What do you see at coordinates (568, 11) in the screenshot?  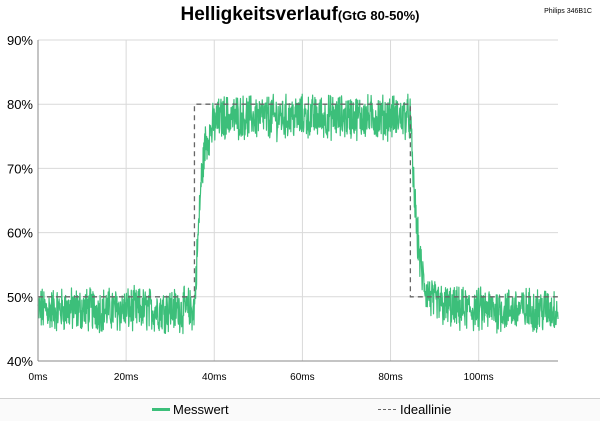 I see `monitor-model-label: Philips 346B1C` at bounding box center [568, 11].